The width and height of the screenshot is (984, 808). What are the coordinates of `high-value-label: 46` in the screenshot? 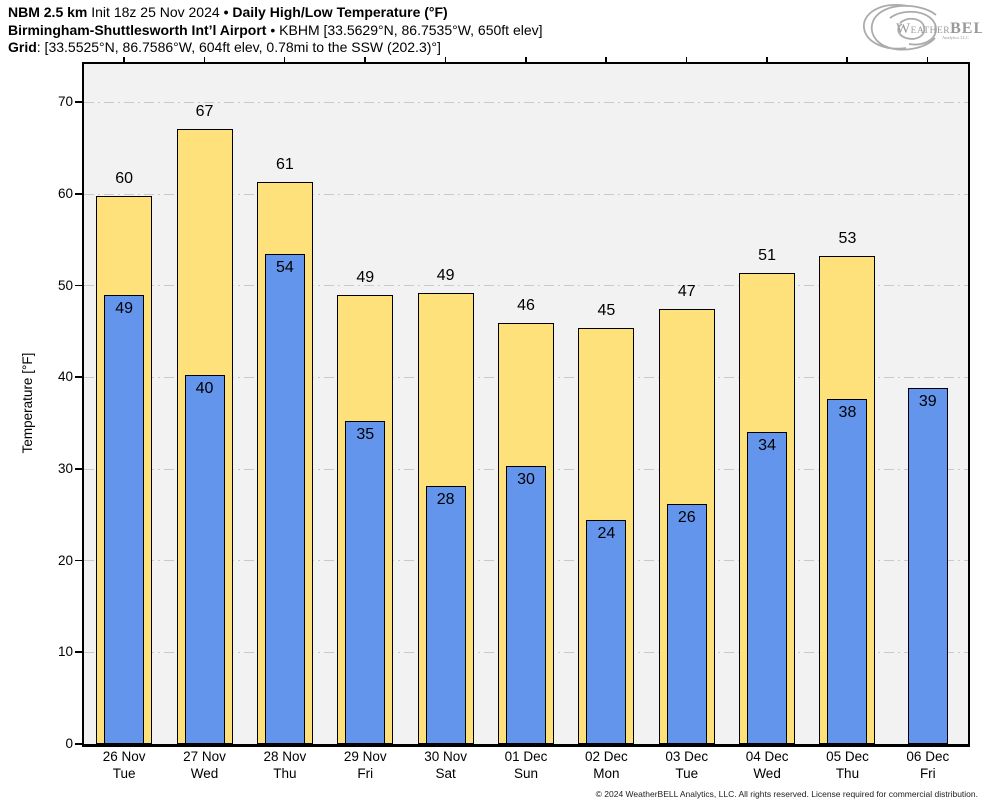 It's located at (526, 306).